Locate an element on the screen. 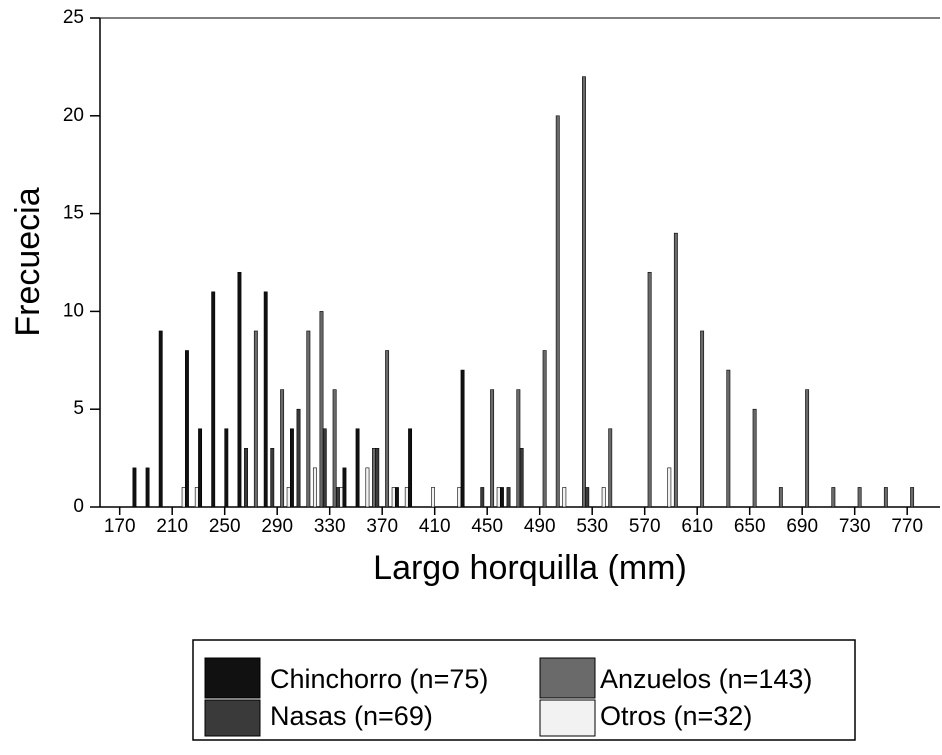 This screenshot has height=755, width=942. y-tick-label: 5 is located at coordinates (78, 408).